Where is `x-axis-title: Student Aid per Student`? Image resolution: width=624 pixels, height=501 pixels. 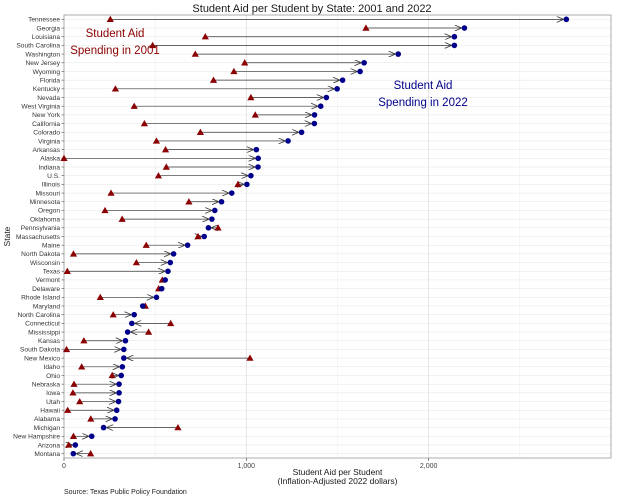 x-axis-title: Student Aid per Student is located at coordinates (338, 472).